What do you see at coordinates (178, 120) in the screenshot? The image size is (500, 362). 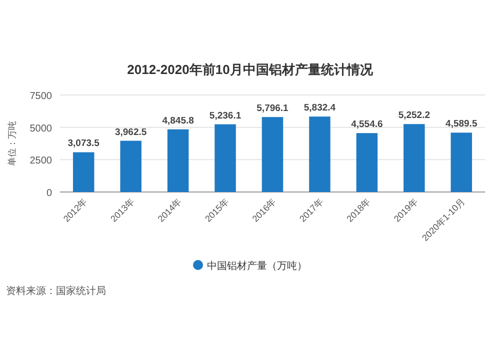 I see `text: 4,845.8` at bounding box center [178, 120].